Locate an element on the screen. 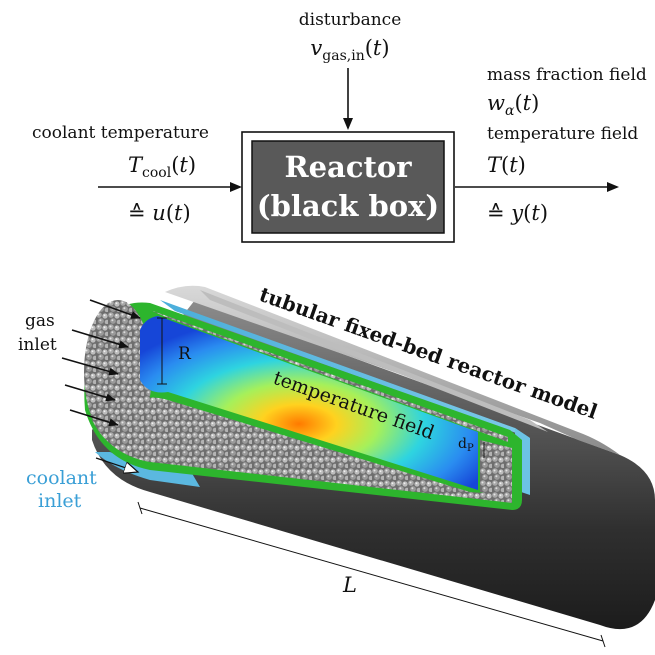 Image resolution: width=655 pixels, height=655 pixels. output-label-mass: mass fraction field is located at coordinates (567, 75).